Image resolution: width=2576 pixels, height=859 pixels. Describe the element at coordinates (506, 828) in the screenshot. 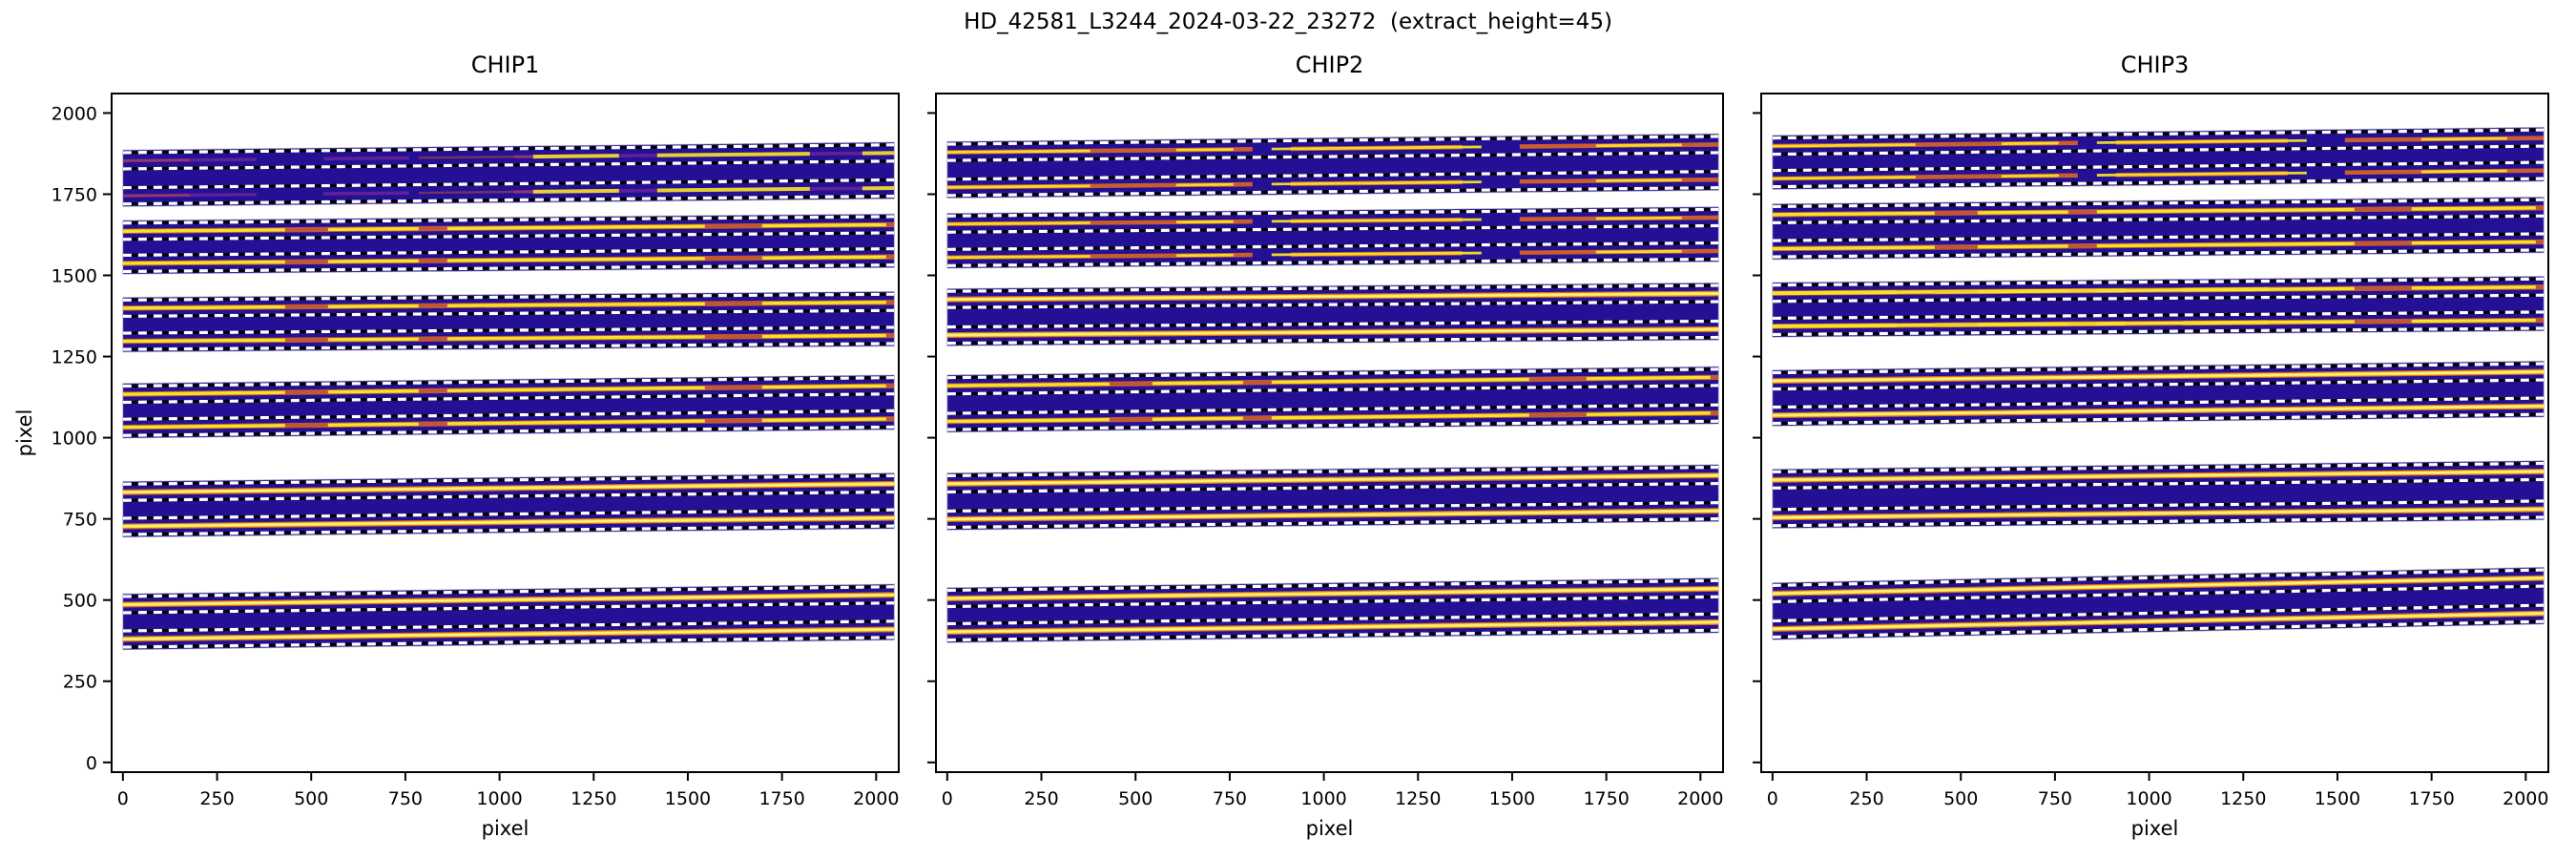

I see `x-axis-label: pixel` at that location.